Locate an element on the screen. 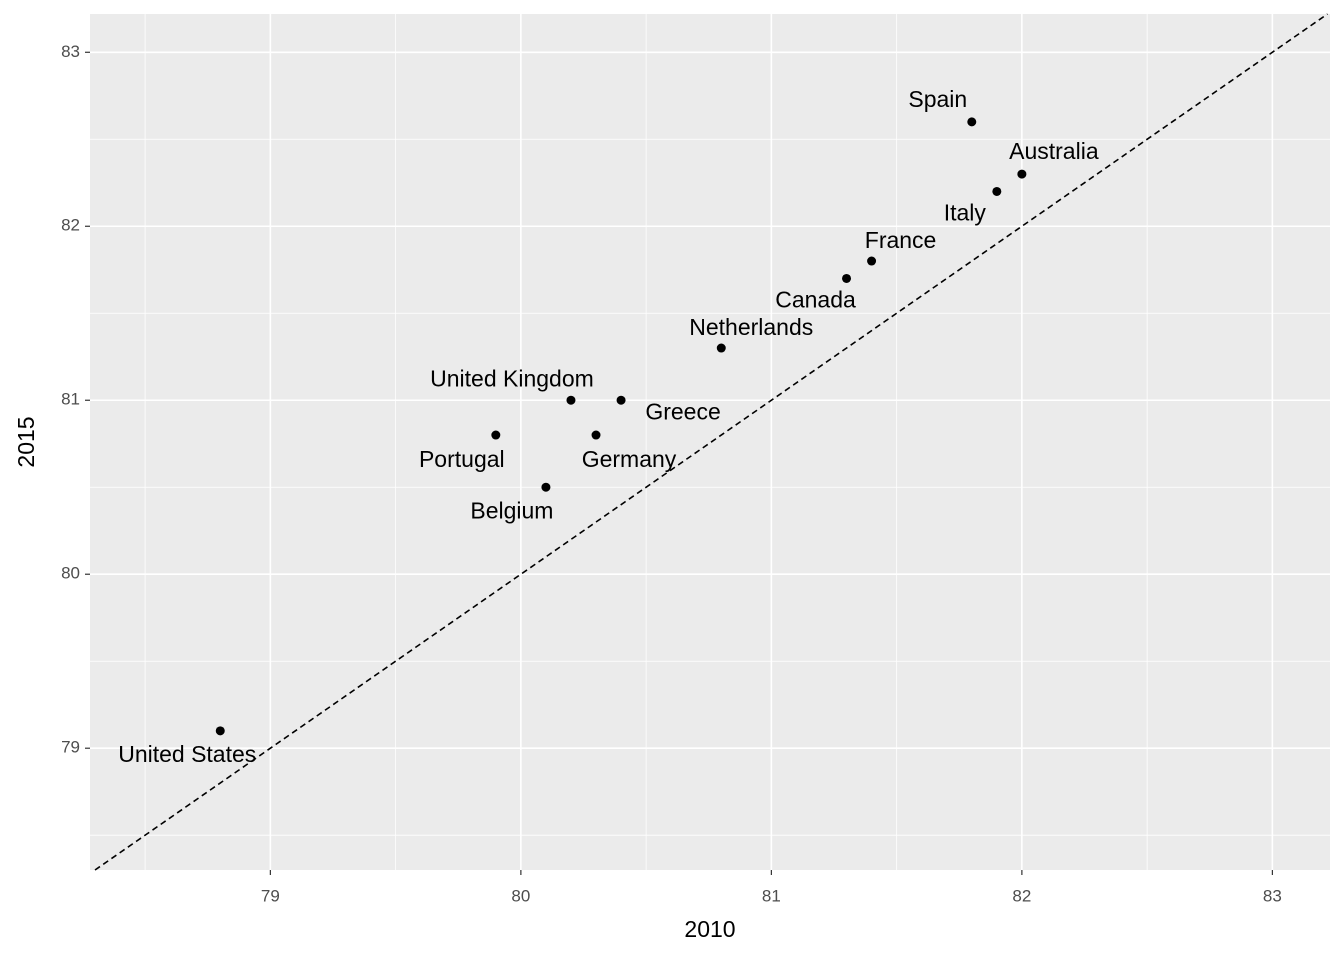 This screenshot has height=965, width=1344. point-label: France is located at coordinates (901, 240).